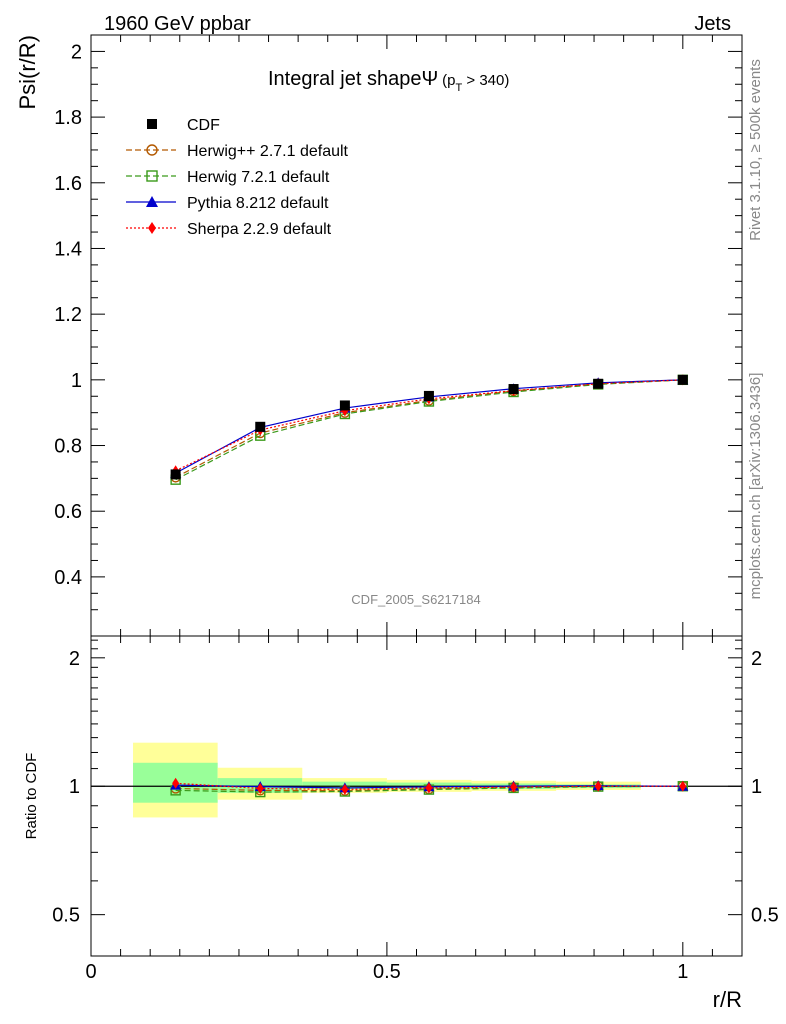 The image size is (786, 1024). Describe the element at coordinates (756, 659) in the screenshot. I see `ratio-y-tick-label-right: 2` at that location.